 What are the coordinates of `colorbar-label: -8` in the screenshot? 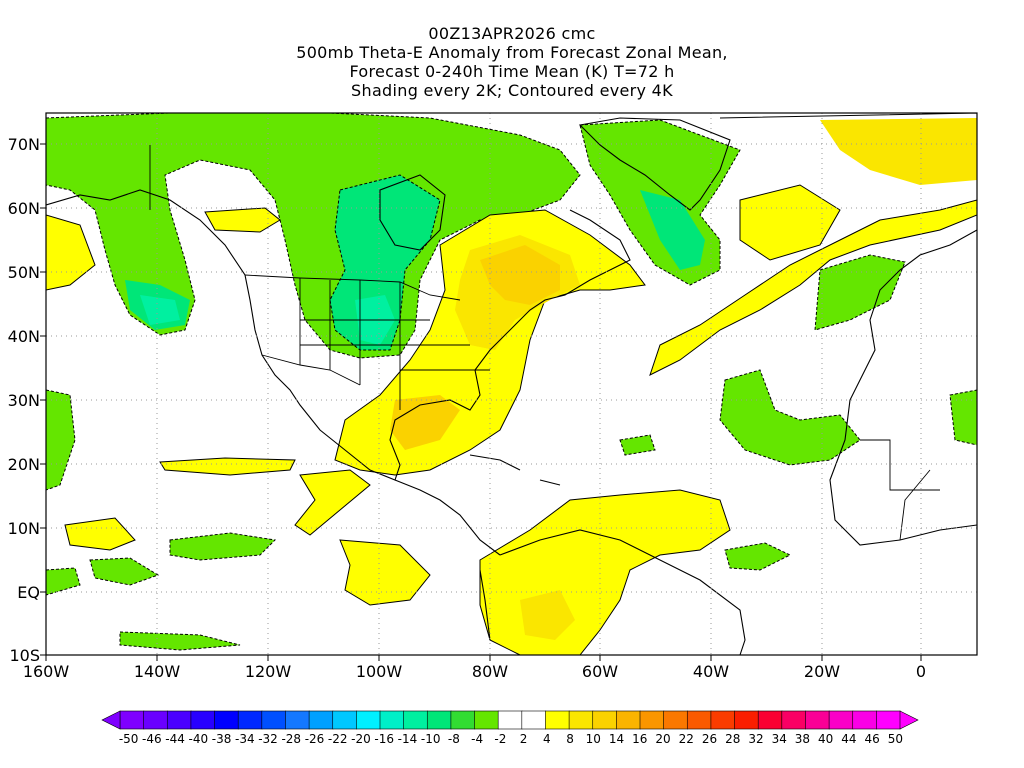 It's located at (454, 739).